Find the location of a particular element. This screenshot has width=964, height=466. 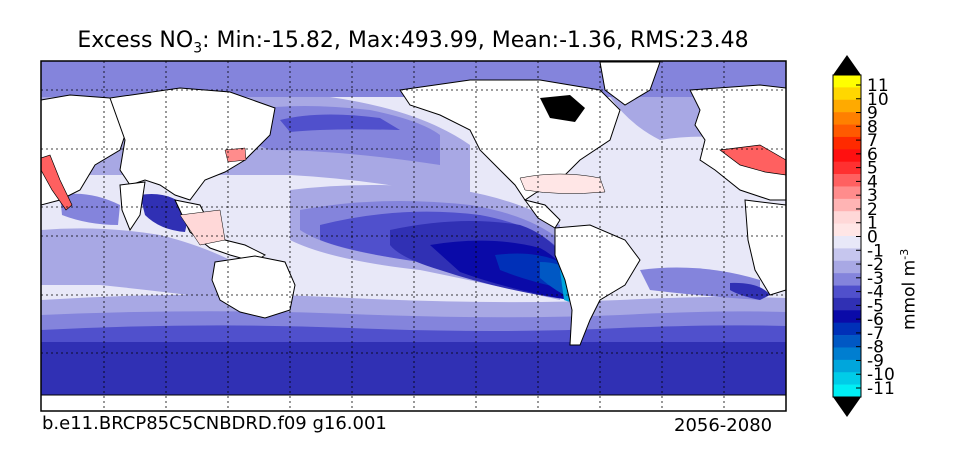

time-period: 2056-2080 is located at coordinates (723, 425).